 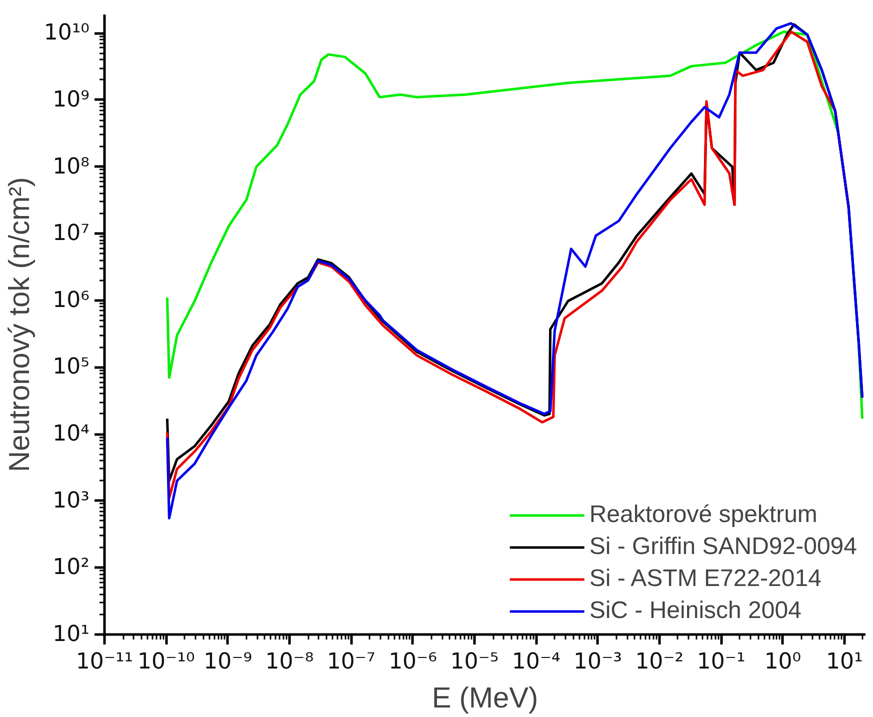 What do you see at coordinates (71, 634) in the screenshot?
I see `y-tick-label: 10¹` at bounding box center [71, 634].